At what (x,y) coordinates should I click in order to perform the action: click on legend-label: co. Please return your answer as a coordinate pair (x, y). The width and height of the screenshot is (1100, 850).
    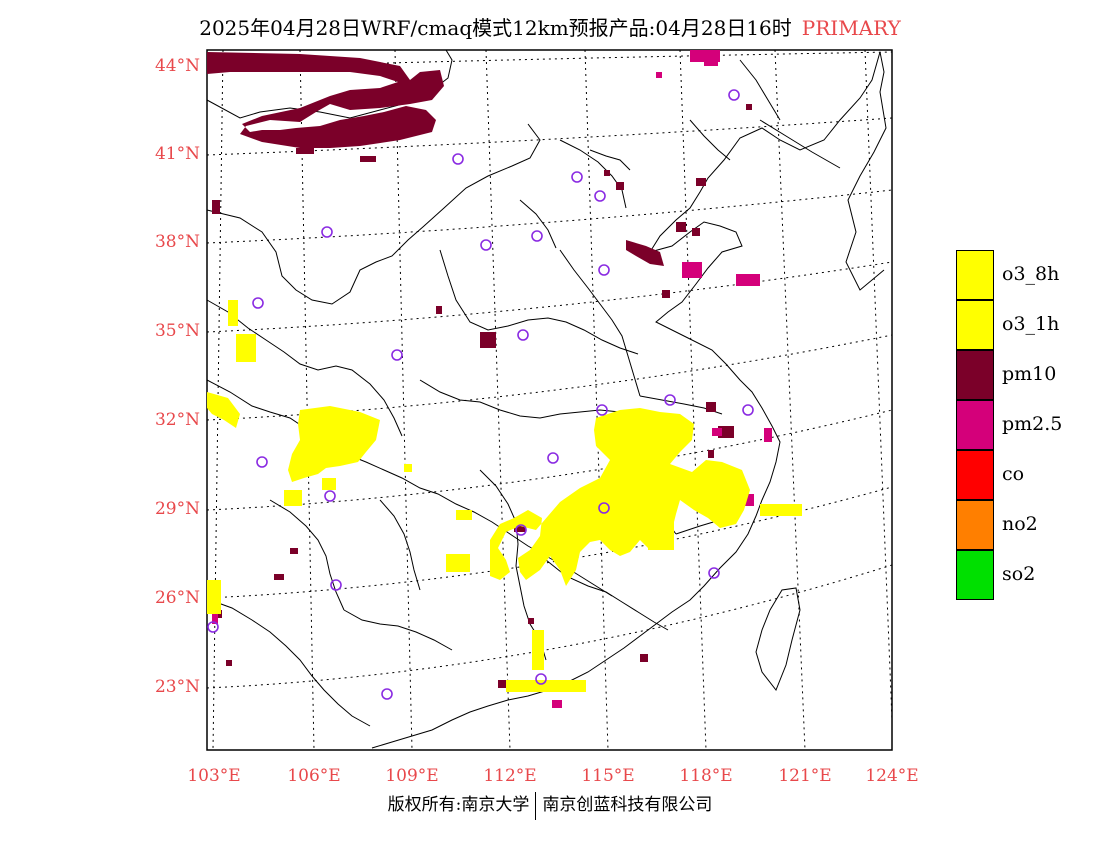
    Looking at the image, I should click on (1013, 474).